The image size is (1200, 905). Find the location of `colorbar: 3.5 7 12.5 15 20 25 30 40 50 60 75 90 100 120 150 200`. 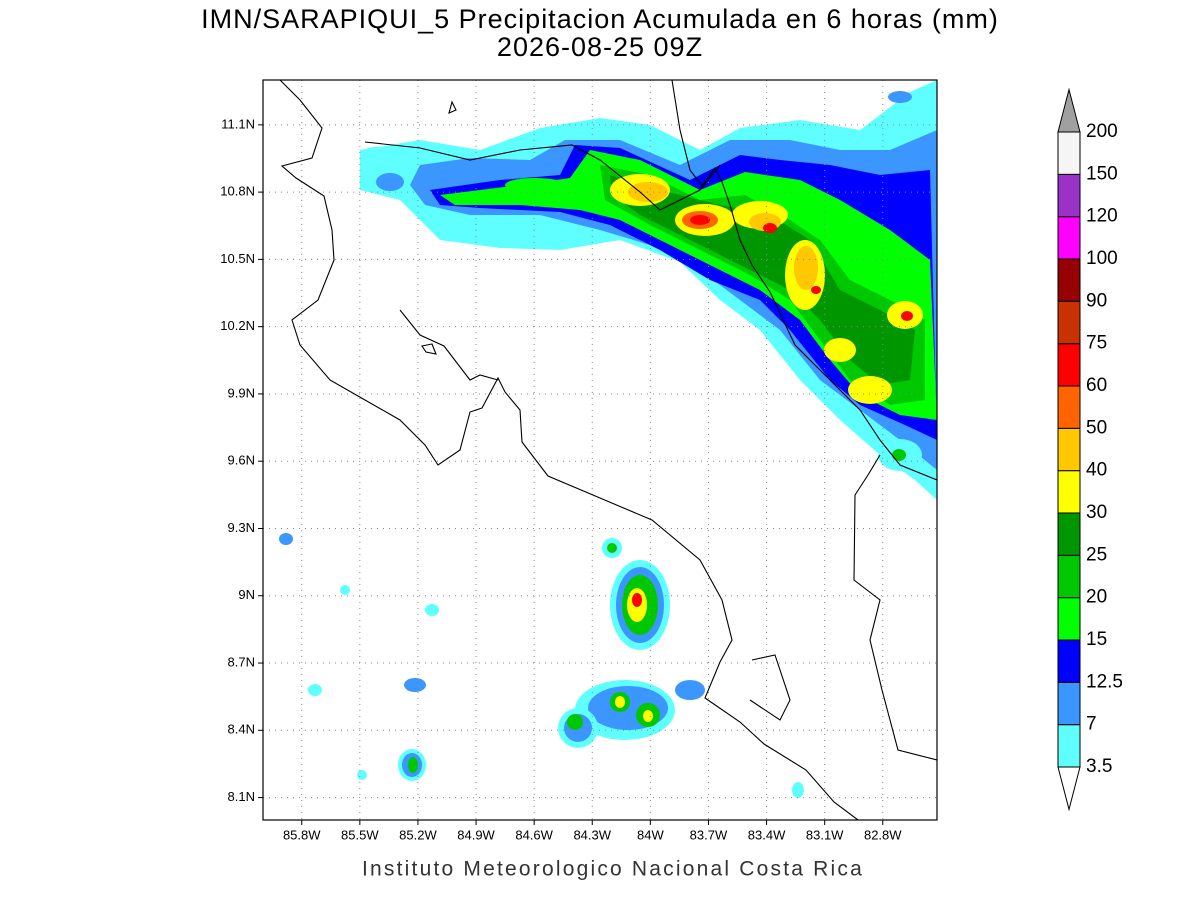

colorbar: 3.5 7 12.5 15 20 25 30 40 50 60 75 90 100 120 150 200 is located at coordinates (1090, 449).